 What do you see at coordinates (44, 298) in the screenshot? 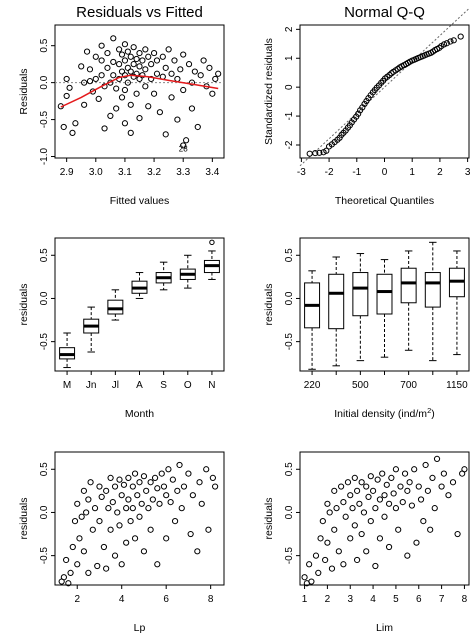
I see `y-tick-label: 0.0` at bounding box center [44, 298].